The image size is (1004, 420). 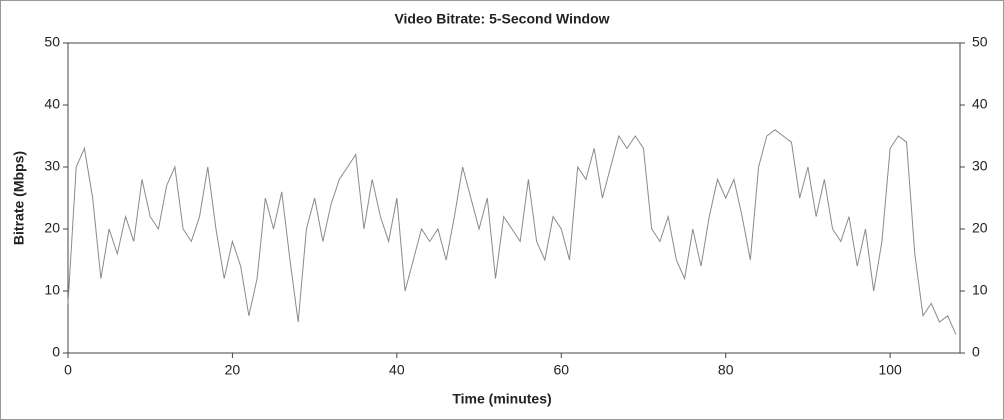 I want to click on y2-tick-label: 40, so click(x=980, y=104).